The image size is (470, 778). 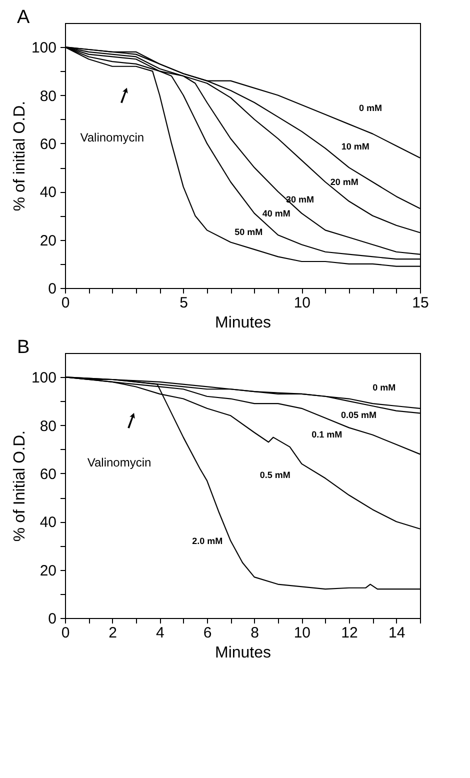 What do you see at coordinates (248, 232) in the screenshot?
I see `series-label: 50 mM` at bounding box center [248, 232].